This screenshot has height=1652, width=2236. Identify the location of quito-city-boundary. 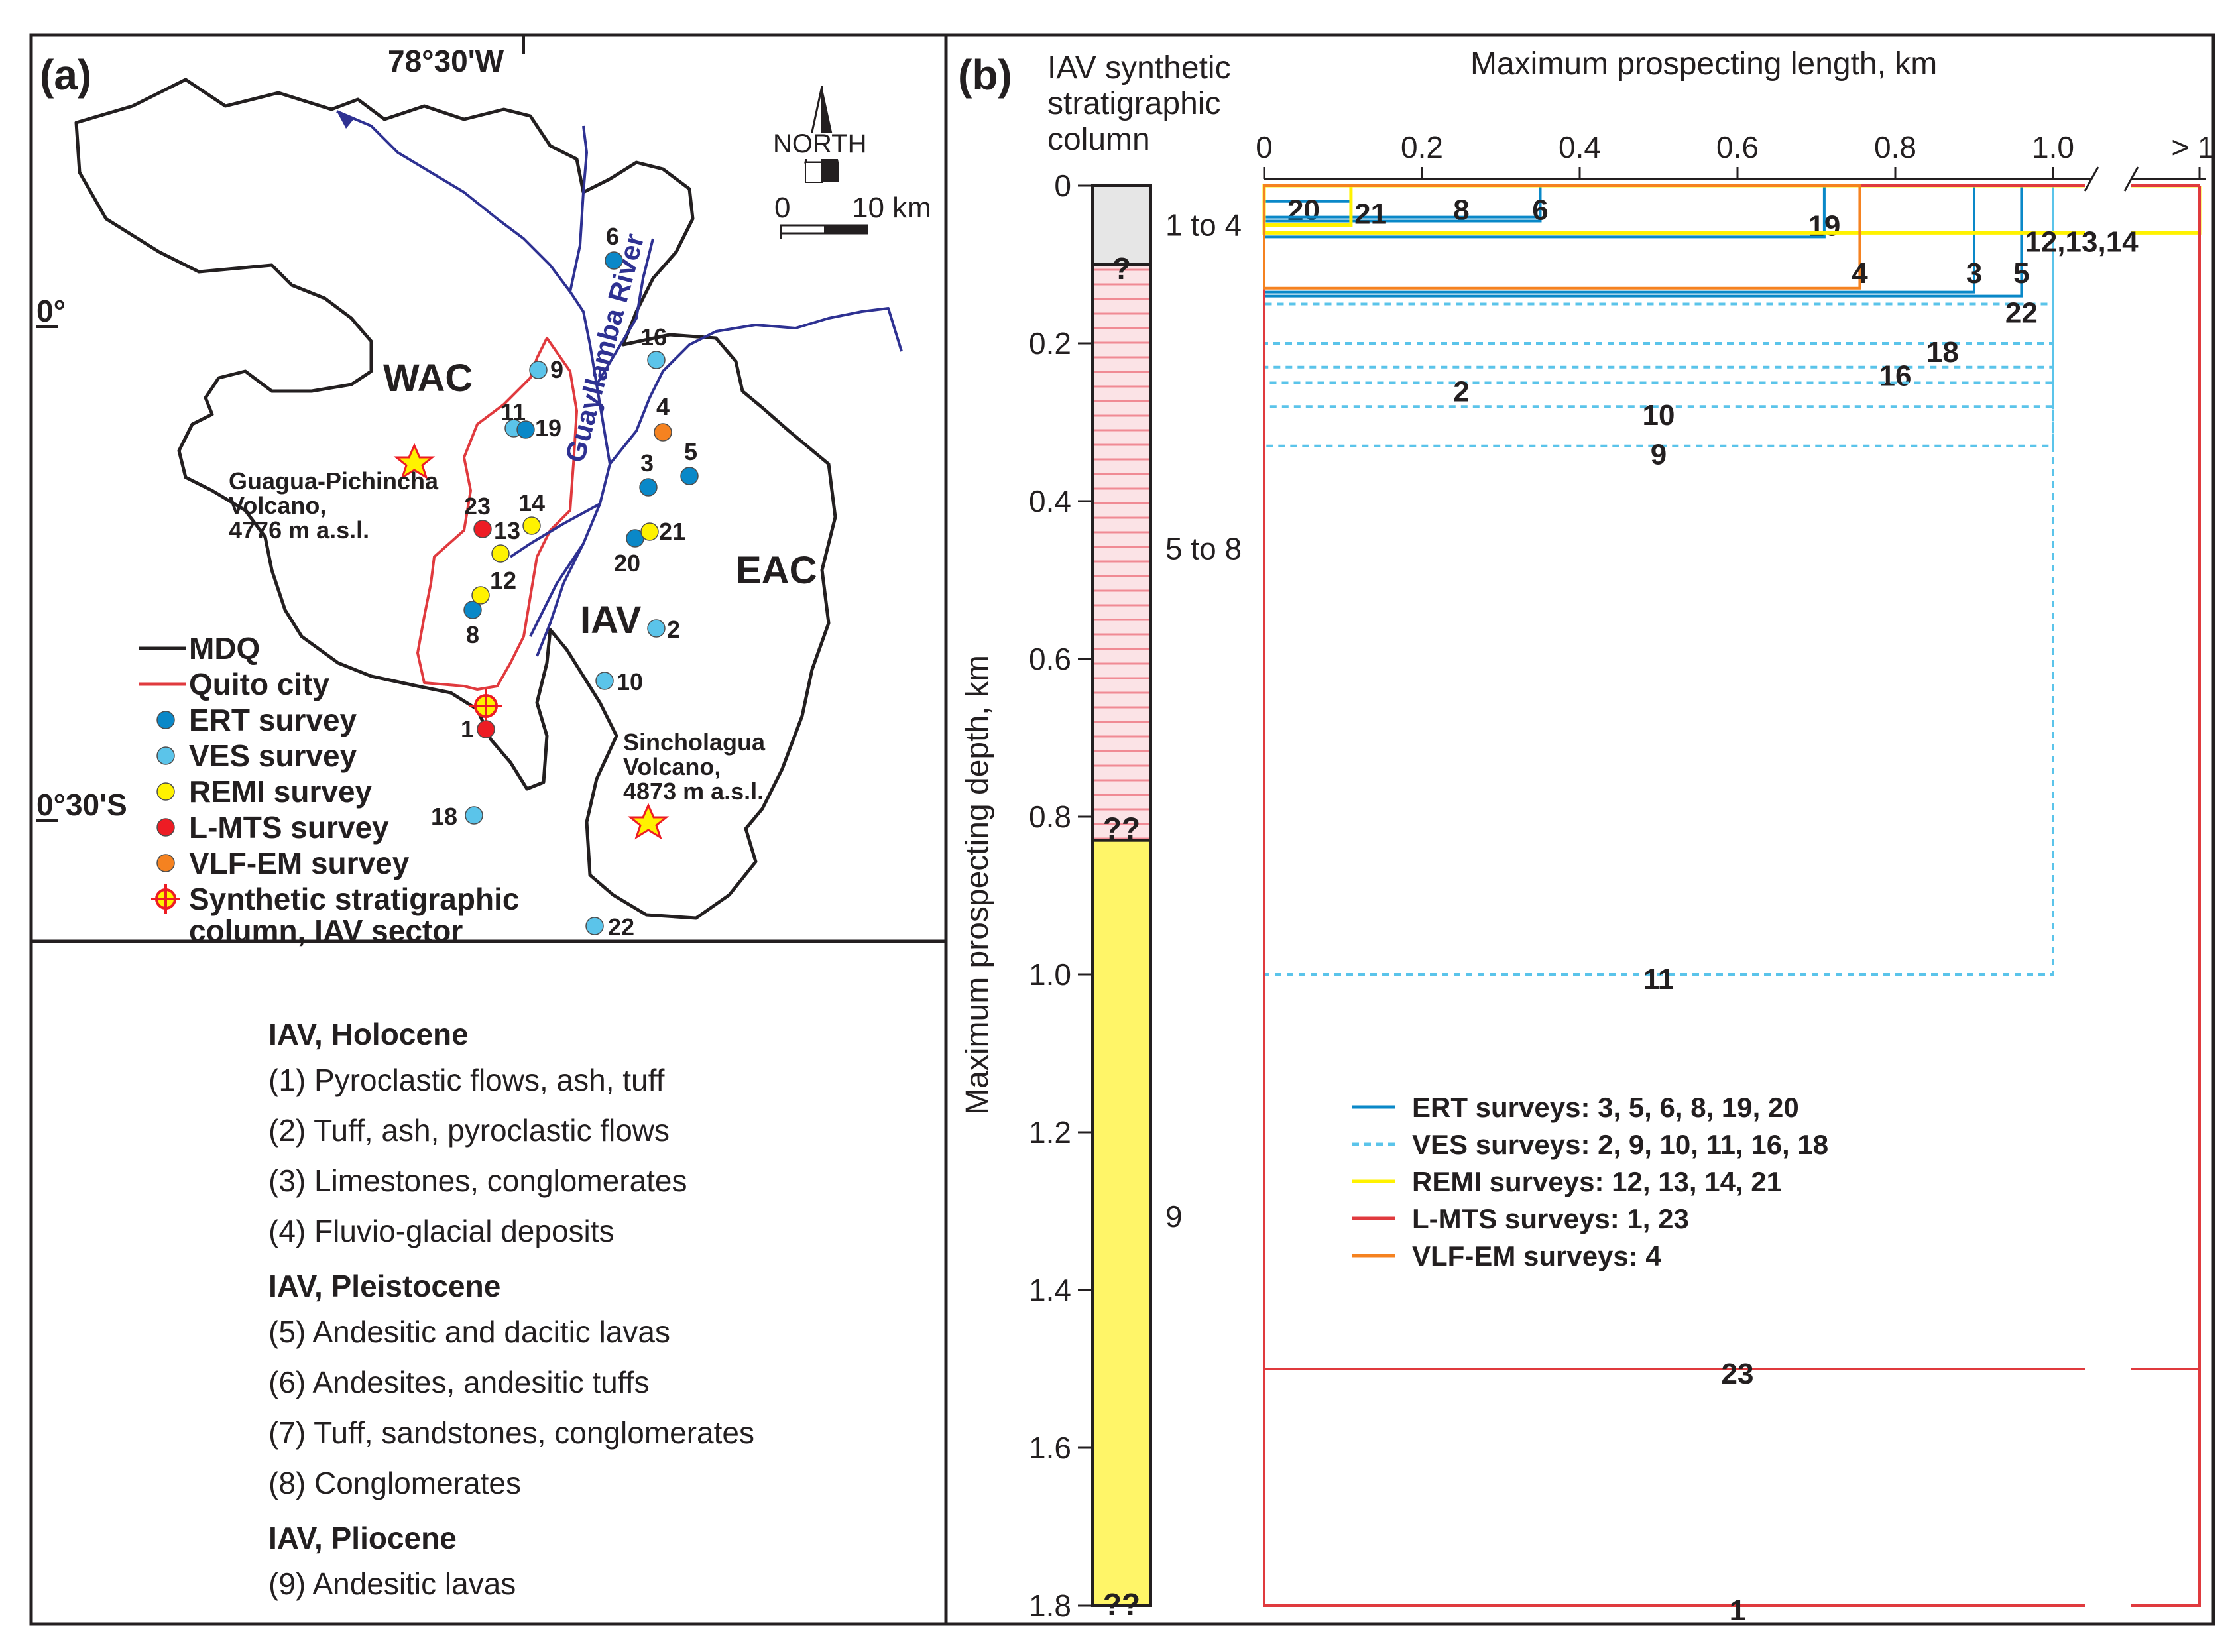
(497, 514).